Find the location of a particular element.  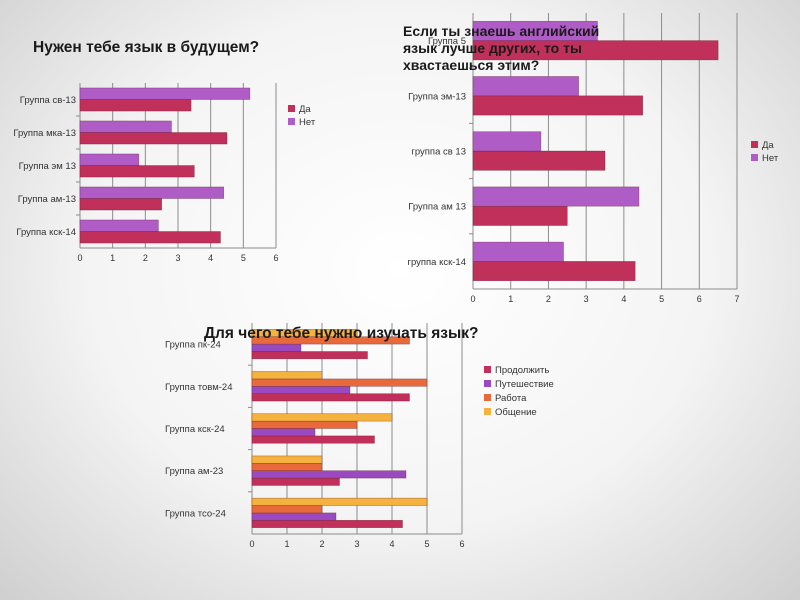

category-label: Группа кск-24 is located at coordinates (195, 429).